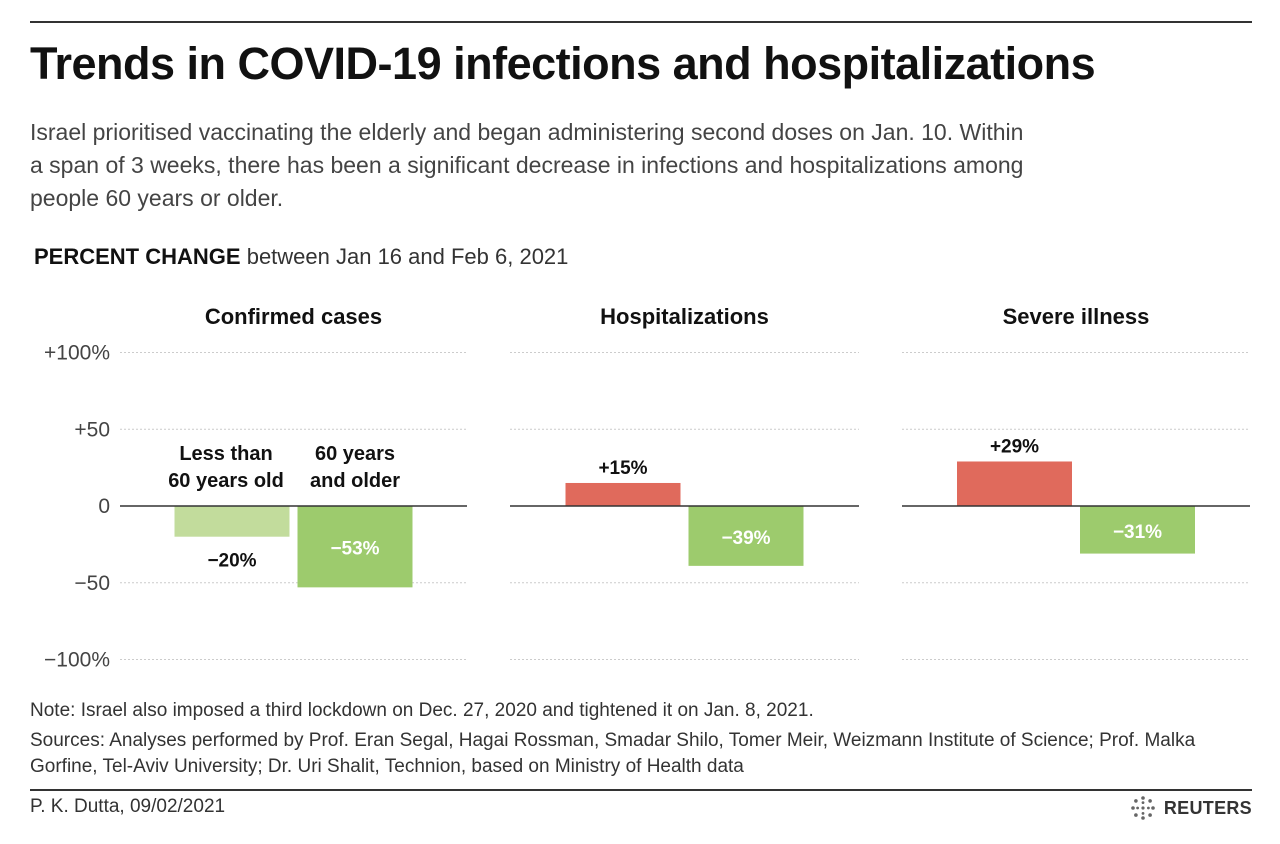  Describe the element at coordinates (622, 468) in the screenshot. I see `data-label: +15%` at that location.